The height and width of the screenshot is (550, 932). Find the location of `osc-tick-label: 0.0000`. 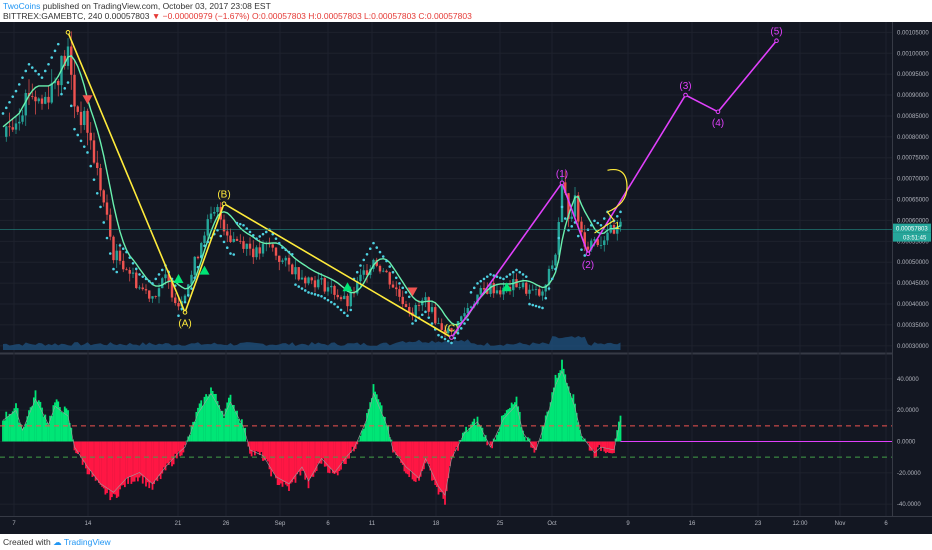

osc-tick-label: 0.0000 is located at coordinates (906, 442).